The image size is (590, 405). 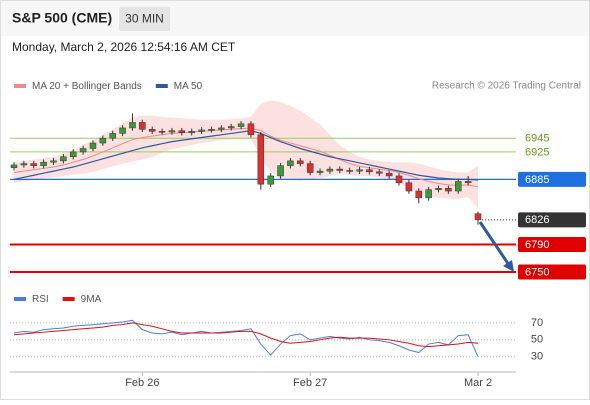 What do you see at coordinates (188, 86) in the screenshot?
I see `legend-label: MA 50` at bounding box center [188, 86].